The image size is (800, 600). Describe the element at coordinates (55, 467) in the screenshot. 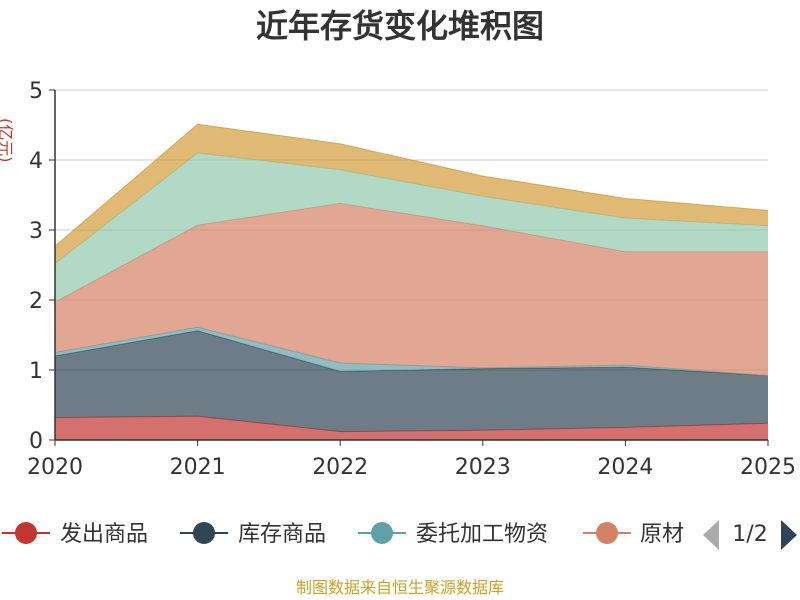

I see `x-tick-label: 2020` at that location.